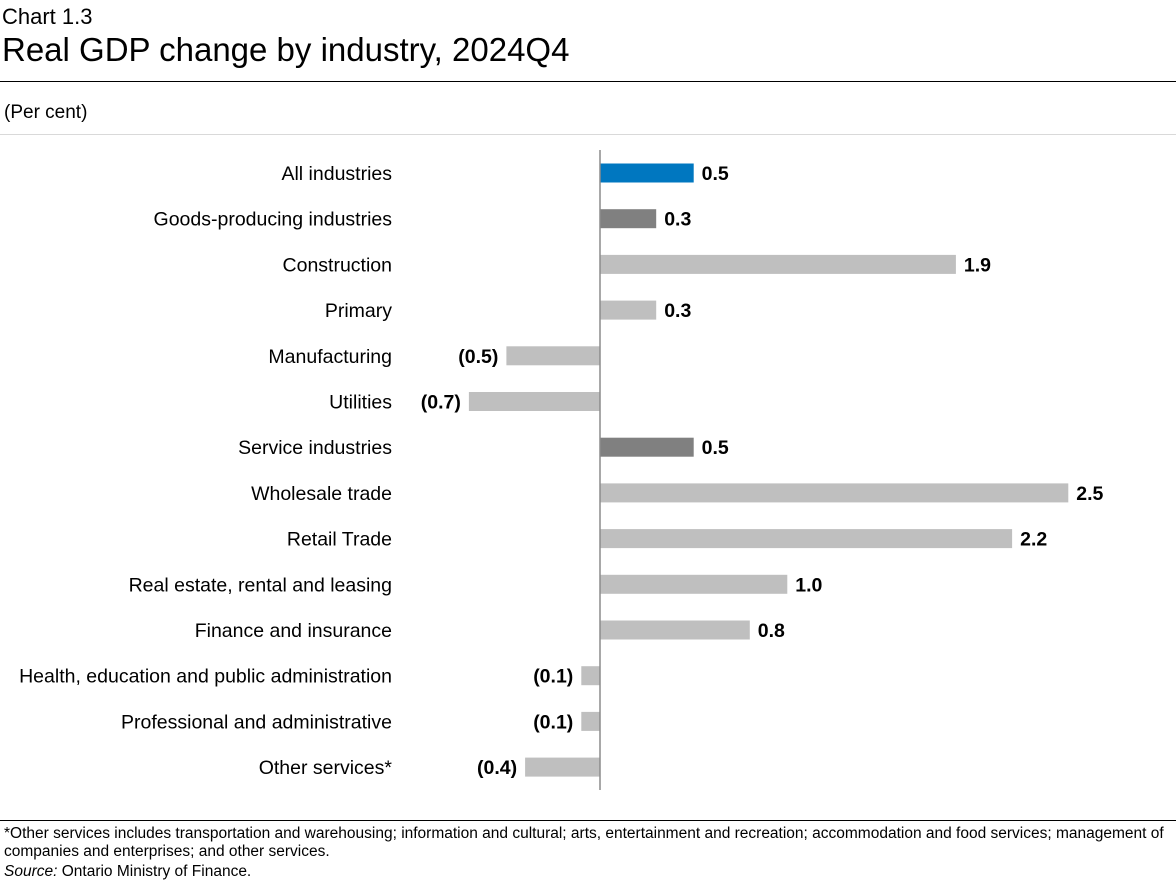  What do you see at coordinates (315, 448) in the screenshot?
I see `category-label-service-industries: Service industries` at bounding box center [315, 448].